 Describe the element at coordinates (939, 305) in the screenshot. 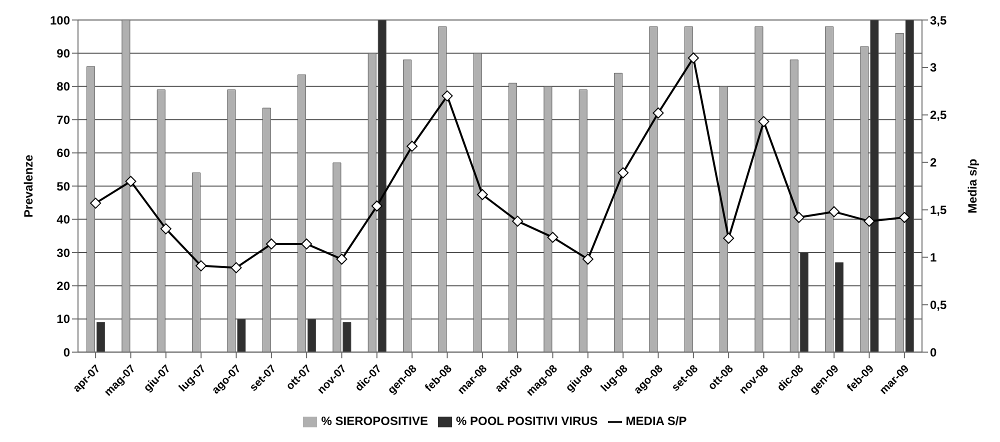

I see `y2-tick-label: 0,5` at that location.